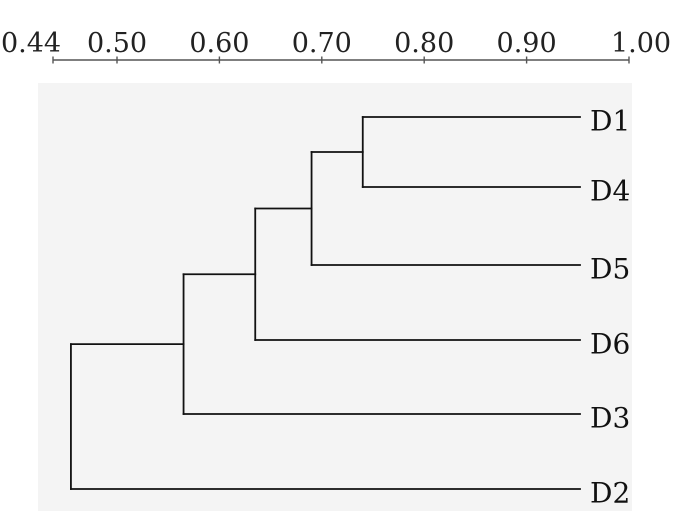 This screenshot has width=700, height=513. What do you see at coordinates (610, 344) in the screenshot?
I see `leaf-label-d6: D6` at bounding box center [610, 344].